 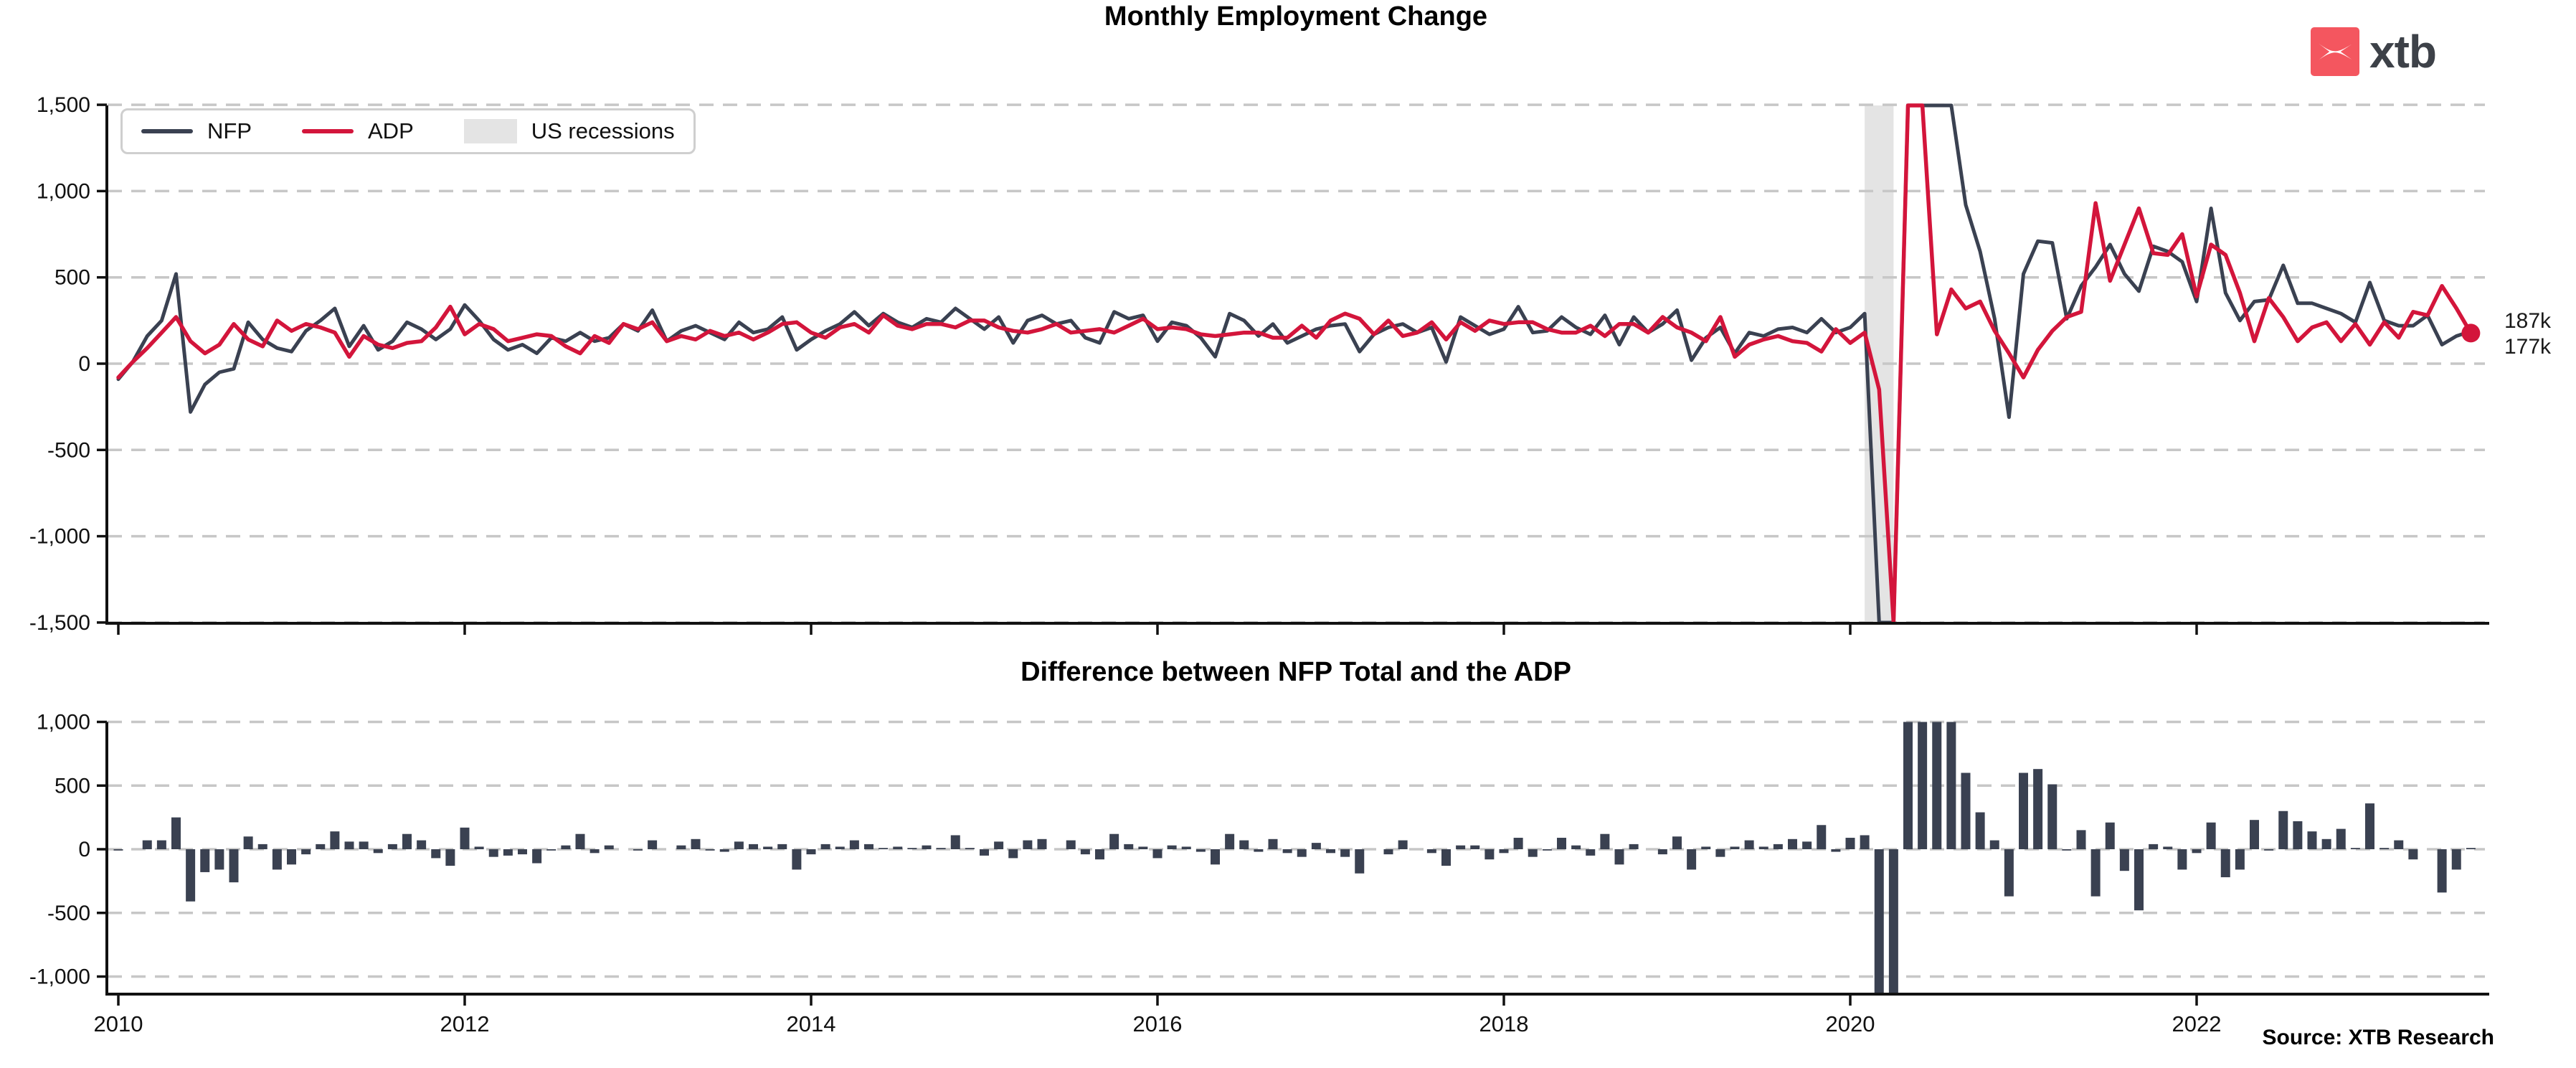 What do you see at coordinates (1158, 1023) in the screenshot?
I see `svg-text: 2016` at bounding box center [1158, 1023].